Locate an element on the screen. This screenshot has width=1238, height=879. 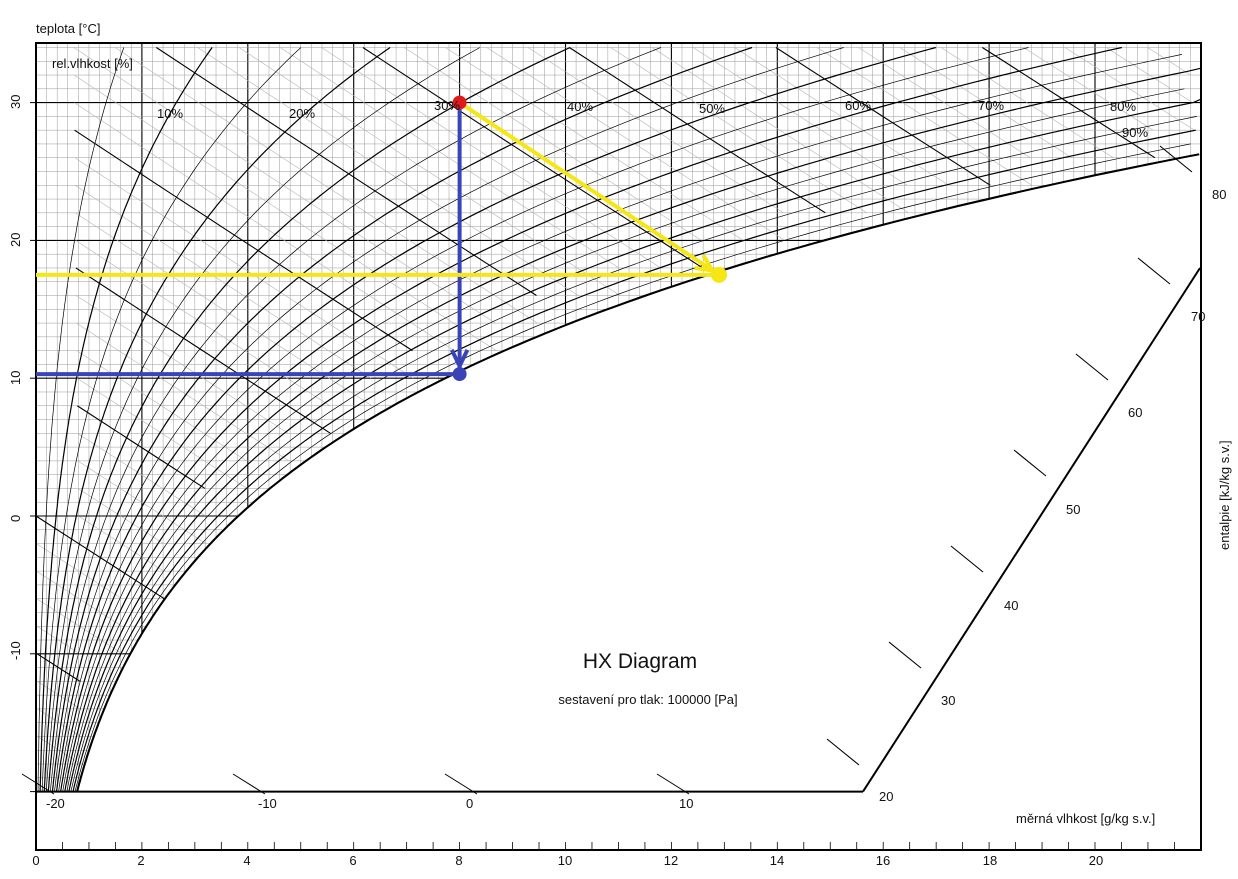
yellow-arrow-head is located at coordinates (705, 263).